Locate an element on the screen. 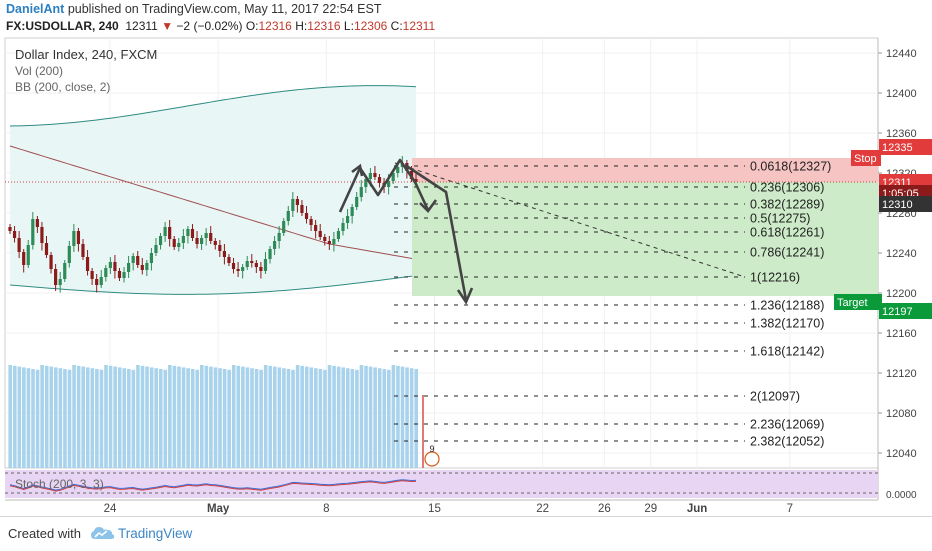  fib-trend-line is located at coordinates (570, 220).